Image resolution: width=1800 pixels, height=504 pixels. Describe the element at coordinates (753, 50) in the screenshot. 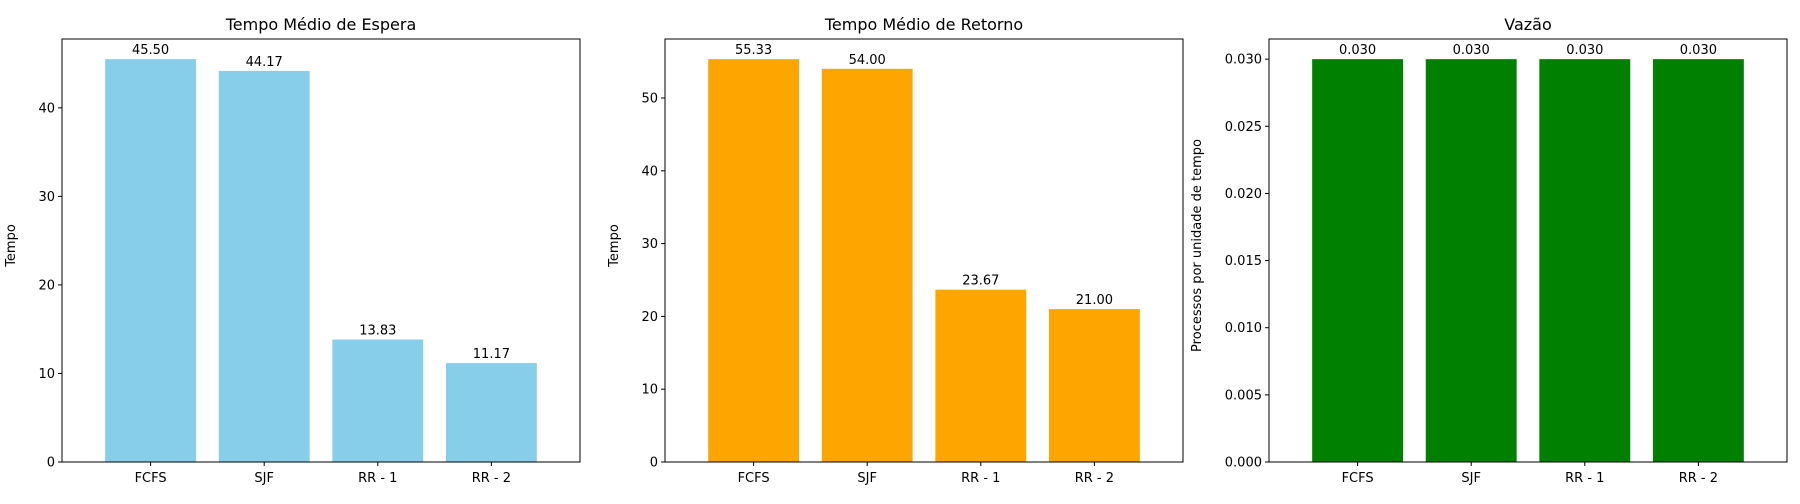

I see `bar-value-label: 55.33` at that location.